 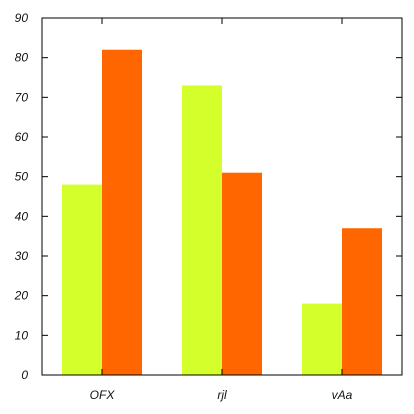 What do you see at coordinates (22, 58) in the screenshot?
I see `y-tick-label: 80` at bounding box center [22, 58].